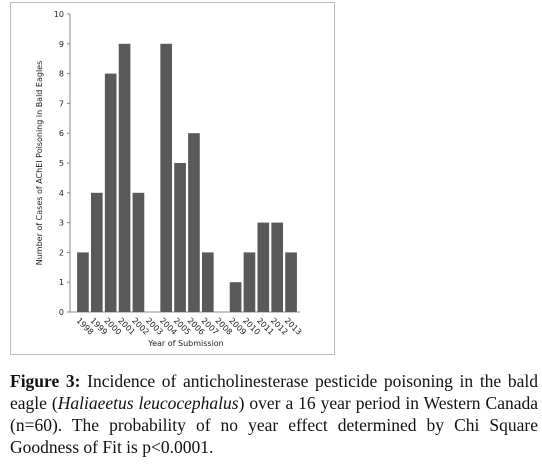  Describe the element at coordinates (61, 252) in the screenshot. I see `y-tick-label: 2` at that location.